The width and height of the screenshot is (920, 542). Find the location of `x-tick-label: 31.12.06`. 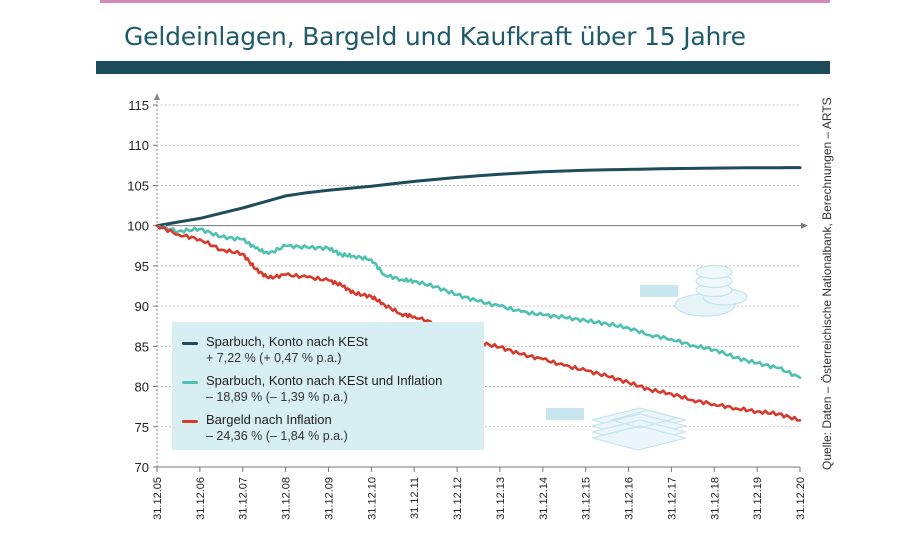

x-tick-label: 31.12.06 is located at coordinates (201, 498).